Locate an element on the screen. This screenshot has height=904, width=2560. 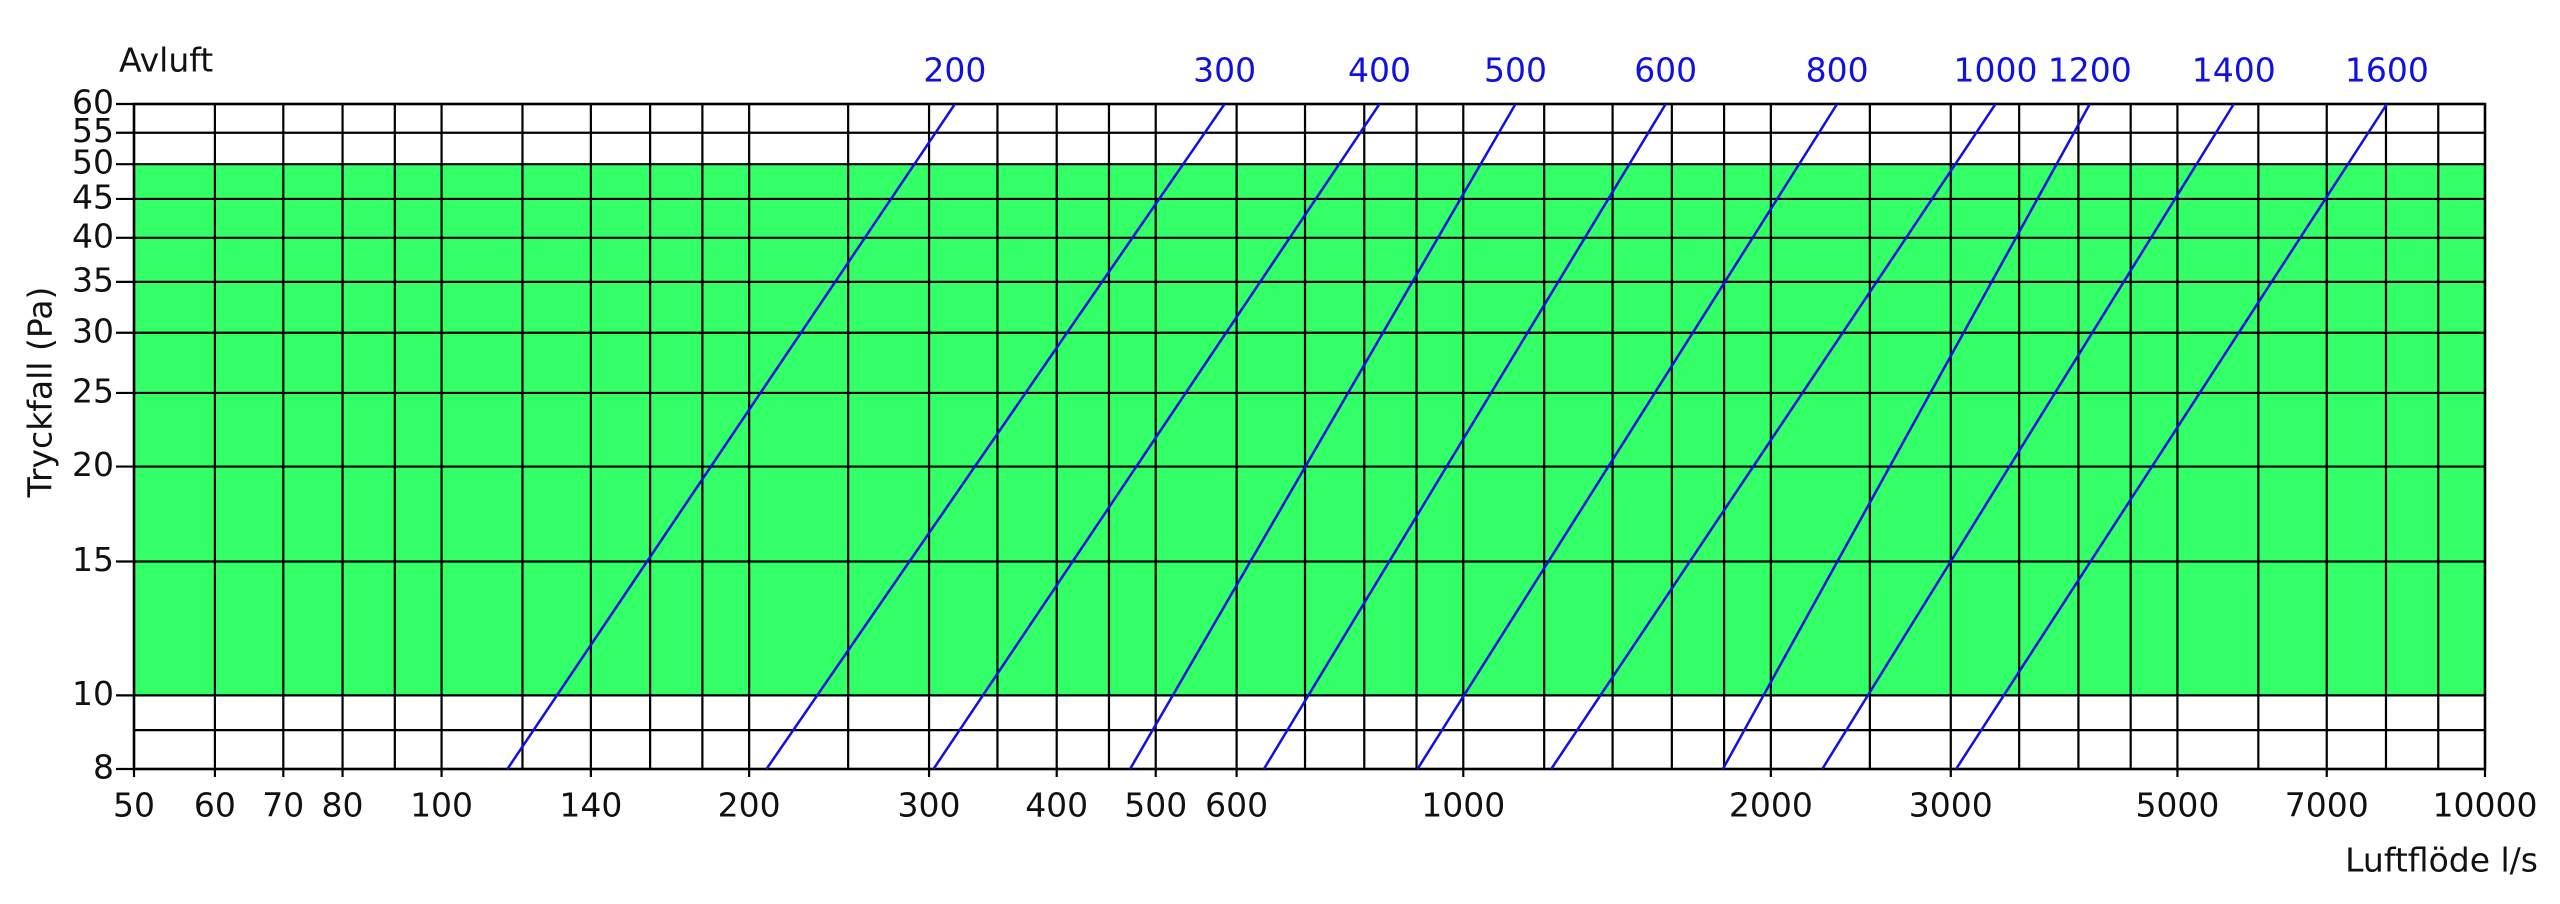
x-tick-label: 50 is located at coordinates (134, 805).